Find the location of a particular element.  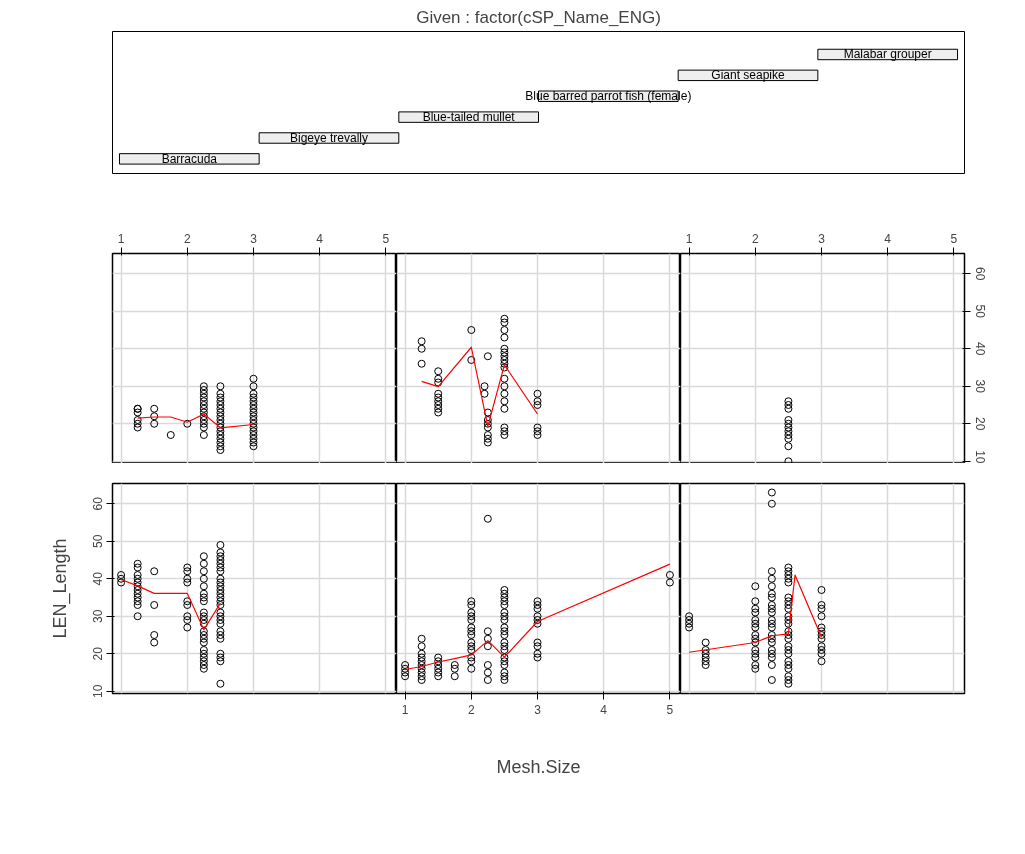

y-axis-title: LEN_Length is located at coordinates (60, 588).